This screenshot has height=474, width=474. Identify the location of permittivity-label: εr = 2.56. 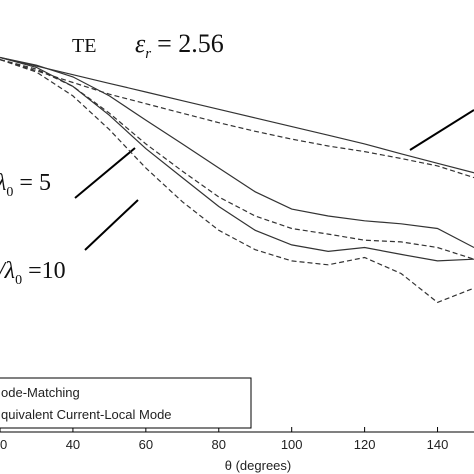
(179, 45).